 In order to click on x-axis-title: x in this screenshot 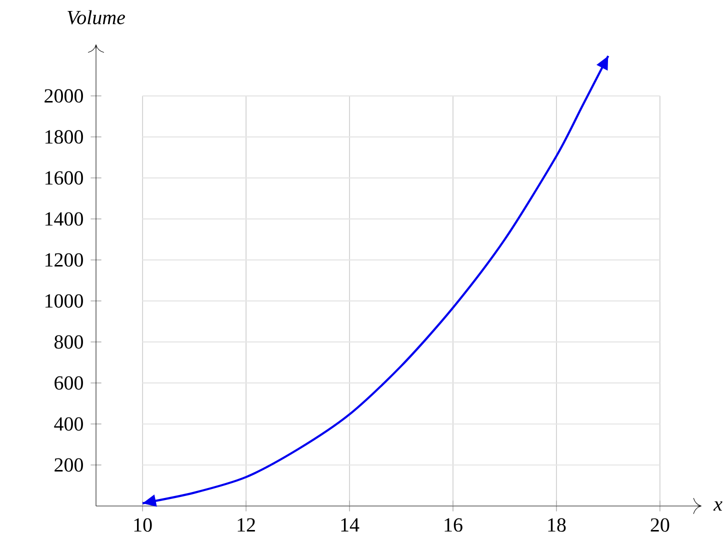, I will do `click(717, 506)`.